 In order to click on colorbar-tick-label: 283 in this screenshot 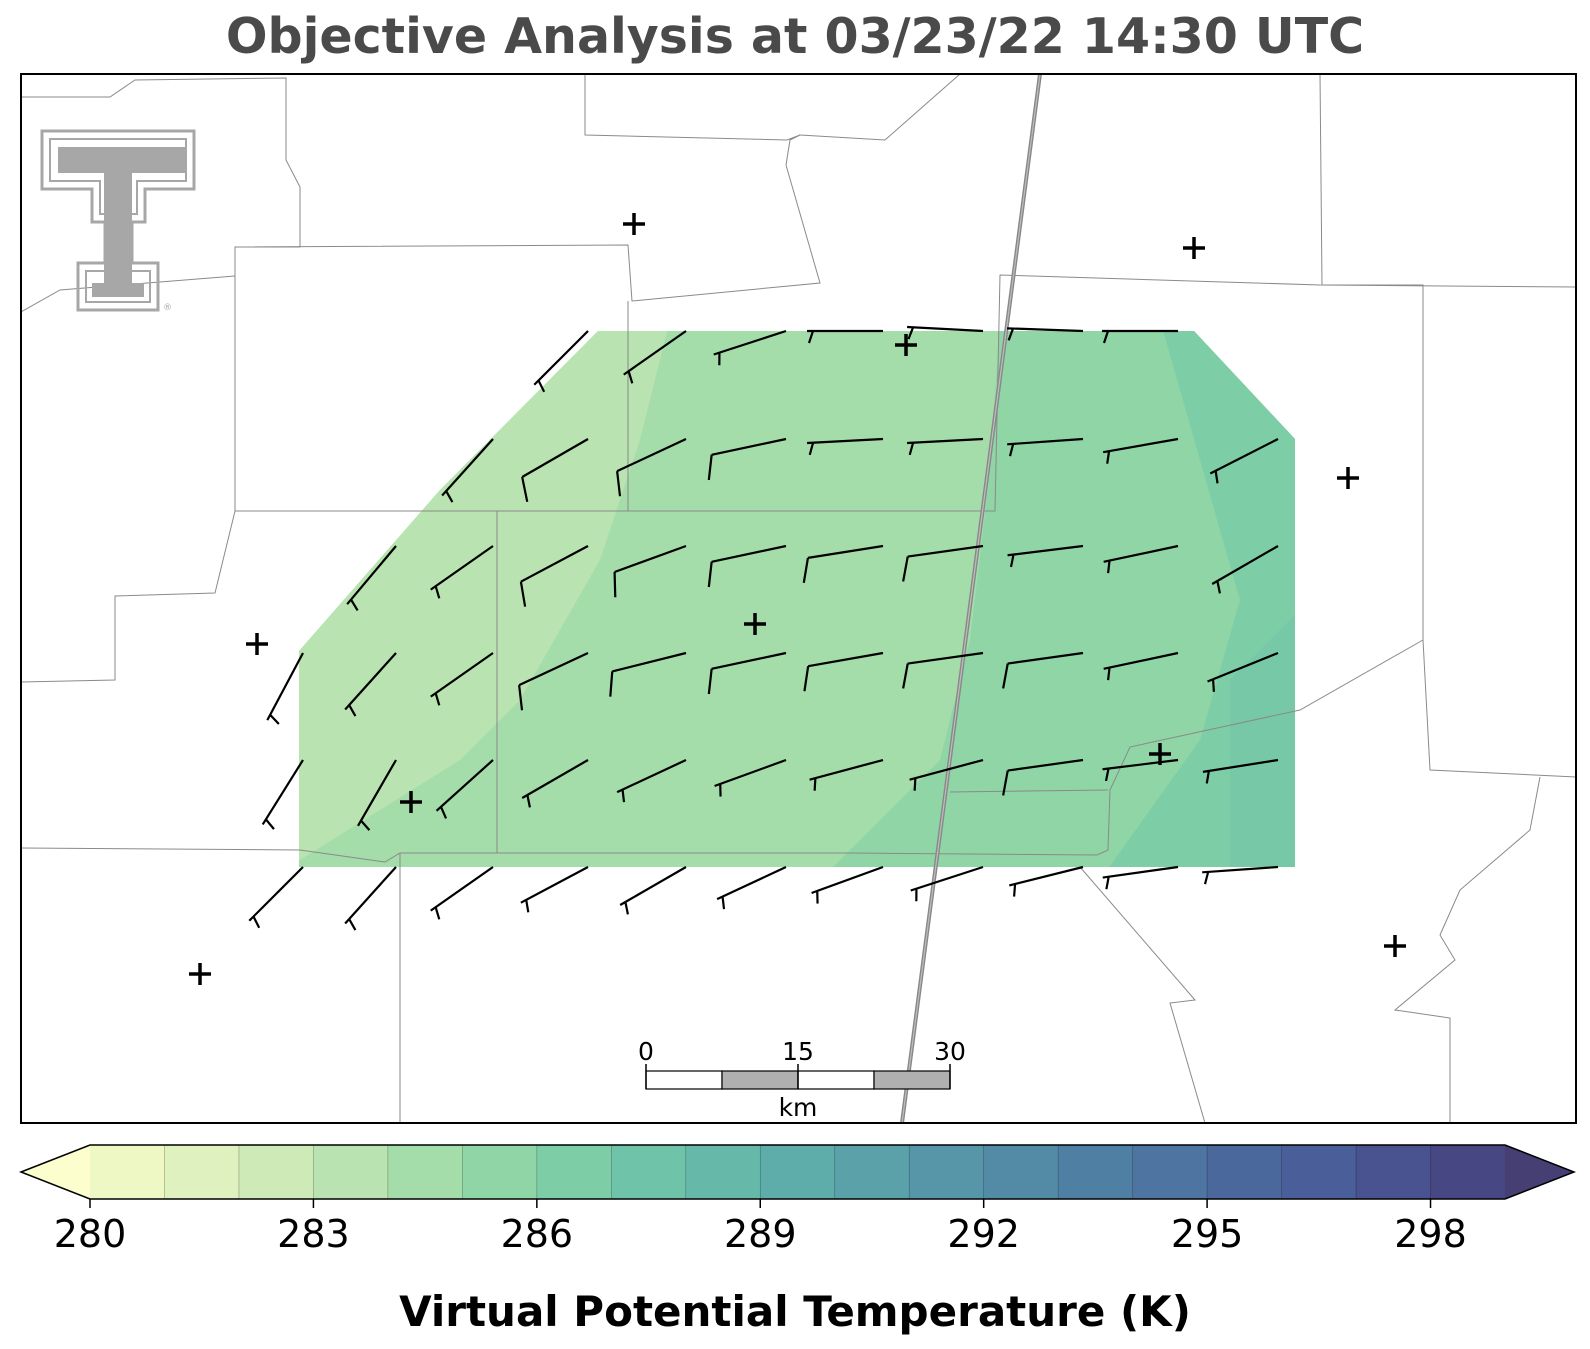, I will do `click(313, 1234)`.